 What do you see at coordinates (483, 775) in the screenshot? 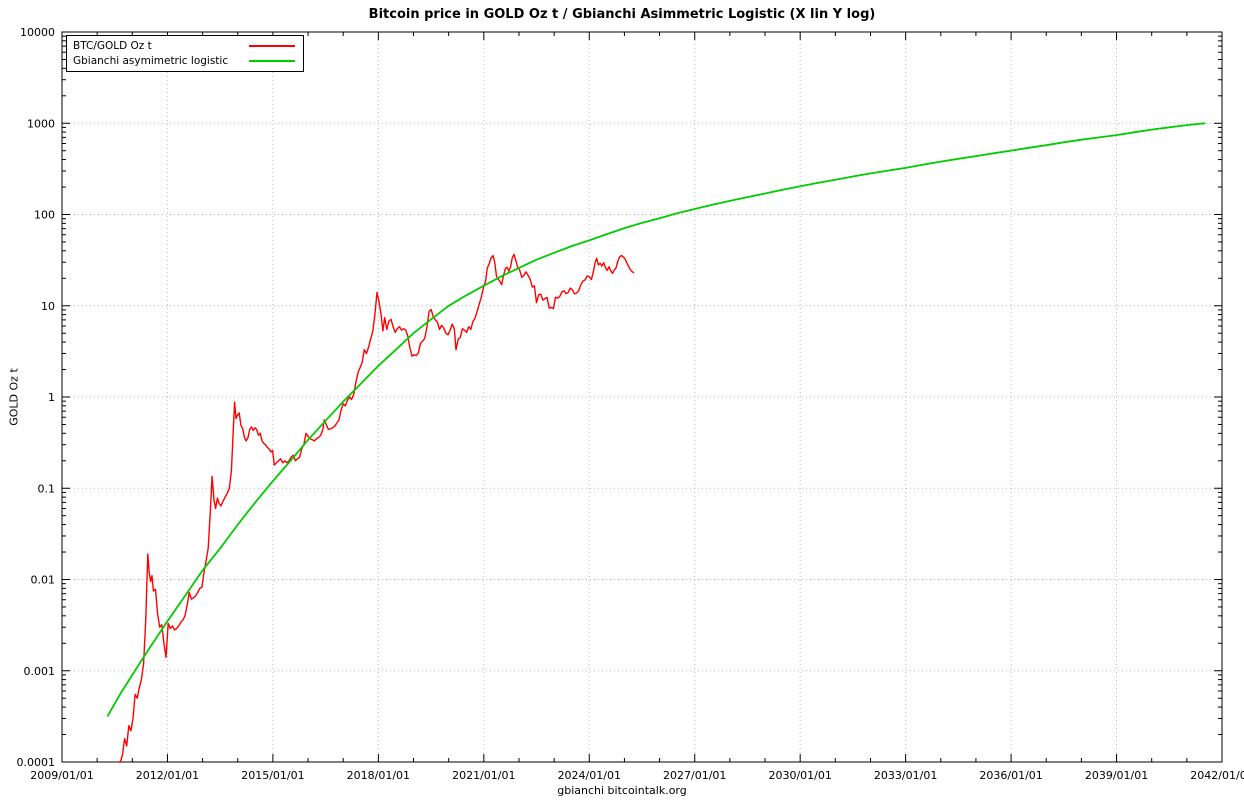
I see `svg-text: 2021/01/01` at bounding box center [483, 775].